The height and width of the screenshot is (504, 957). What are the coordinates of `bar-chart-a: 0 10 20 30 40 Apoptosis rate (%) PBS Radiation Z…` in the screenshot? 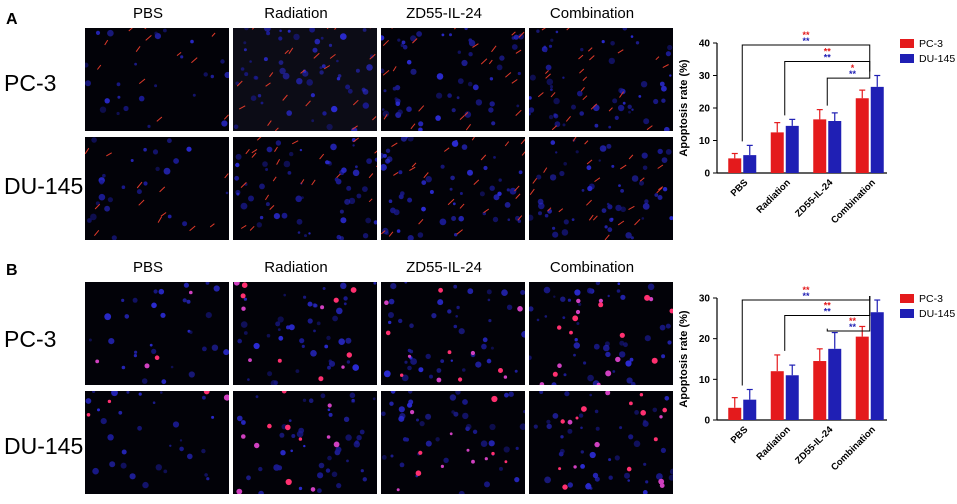 It's located at (816, 128).